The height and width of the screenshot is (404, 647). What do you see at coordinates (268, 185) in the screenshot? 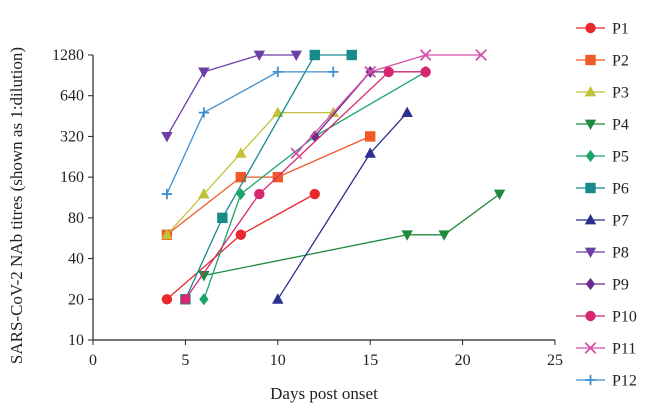
I see `series-line-p2` at bounding box center [268, 185].